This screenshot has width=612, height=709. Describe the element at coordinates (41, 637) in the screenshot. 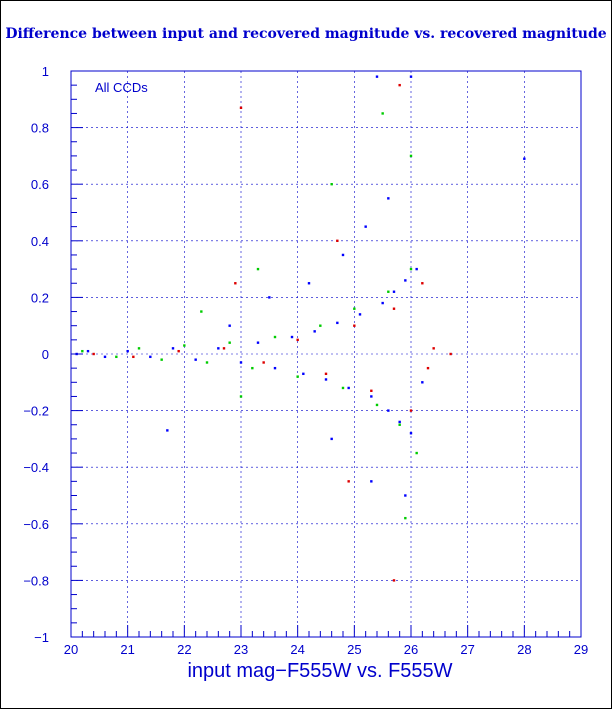

I see `y-tick-label: −1` at that location.